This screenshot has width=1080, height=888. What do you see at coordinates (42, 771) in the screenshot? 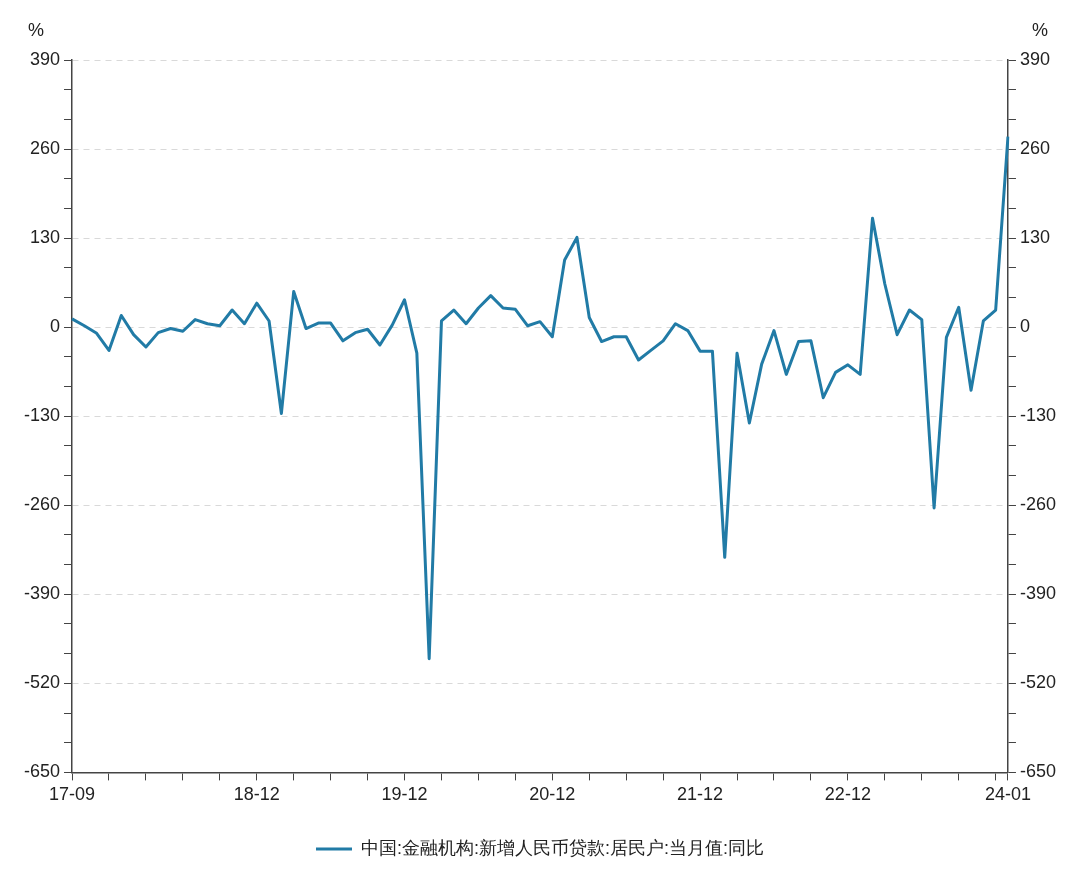
I see `y-tick-label: -650` at bounding box center [42, 771].